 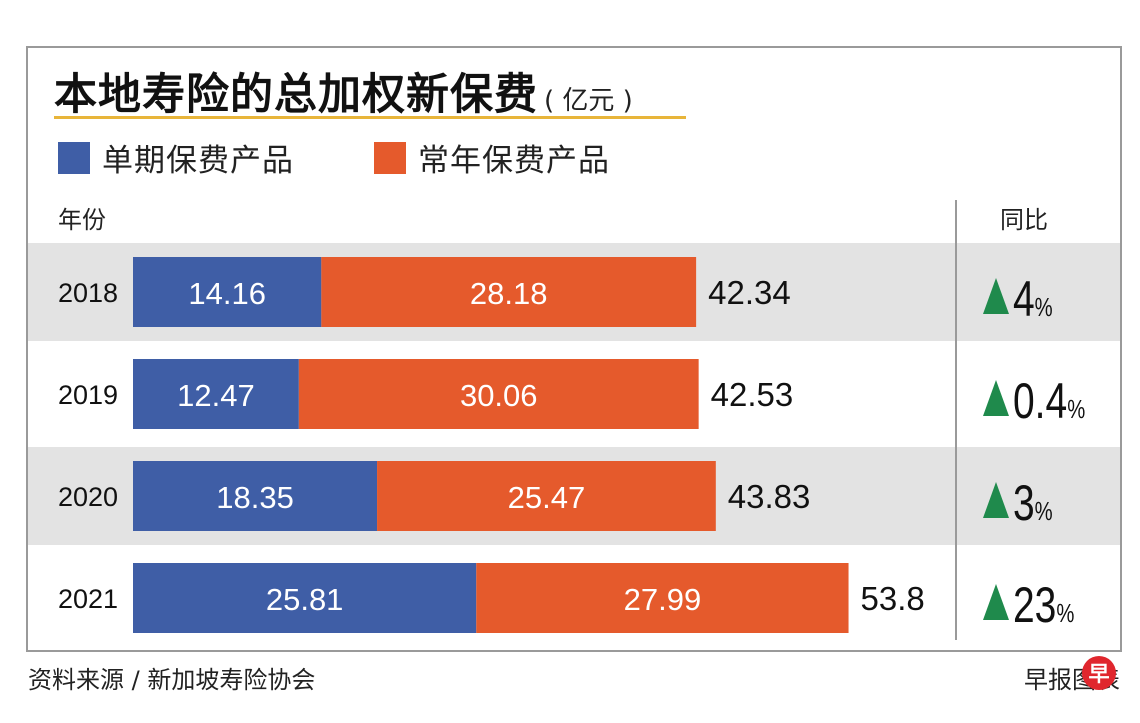 I want to click on bar-regular-label: 27.99, so click(x=663, y=599).